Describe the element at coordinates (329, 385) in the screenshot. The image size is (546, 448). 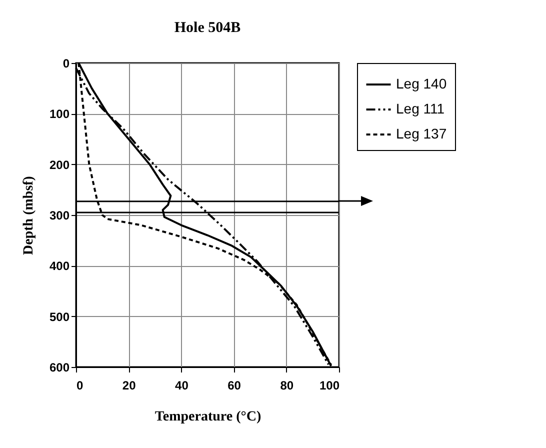
I see `x-tick-label: 100` at that location.